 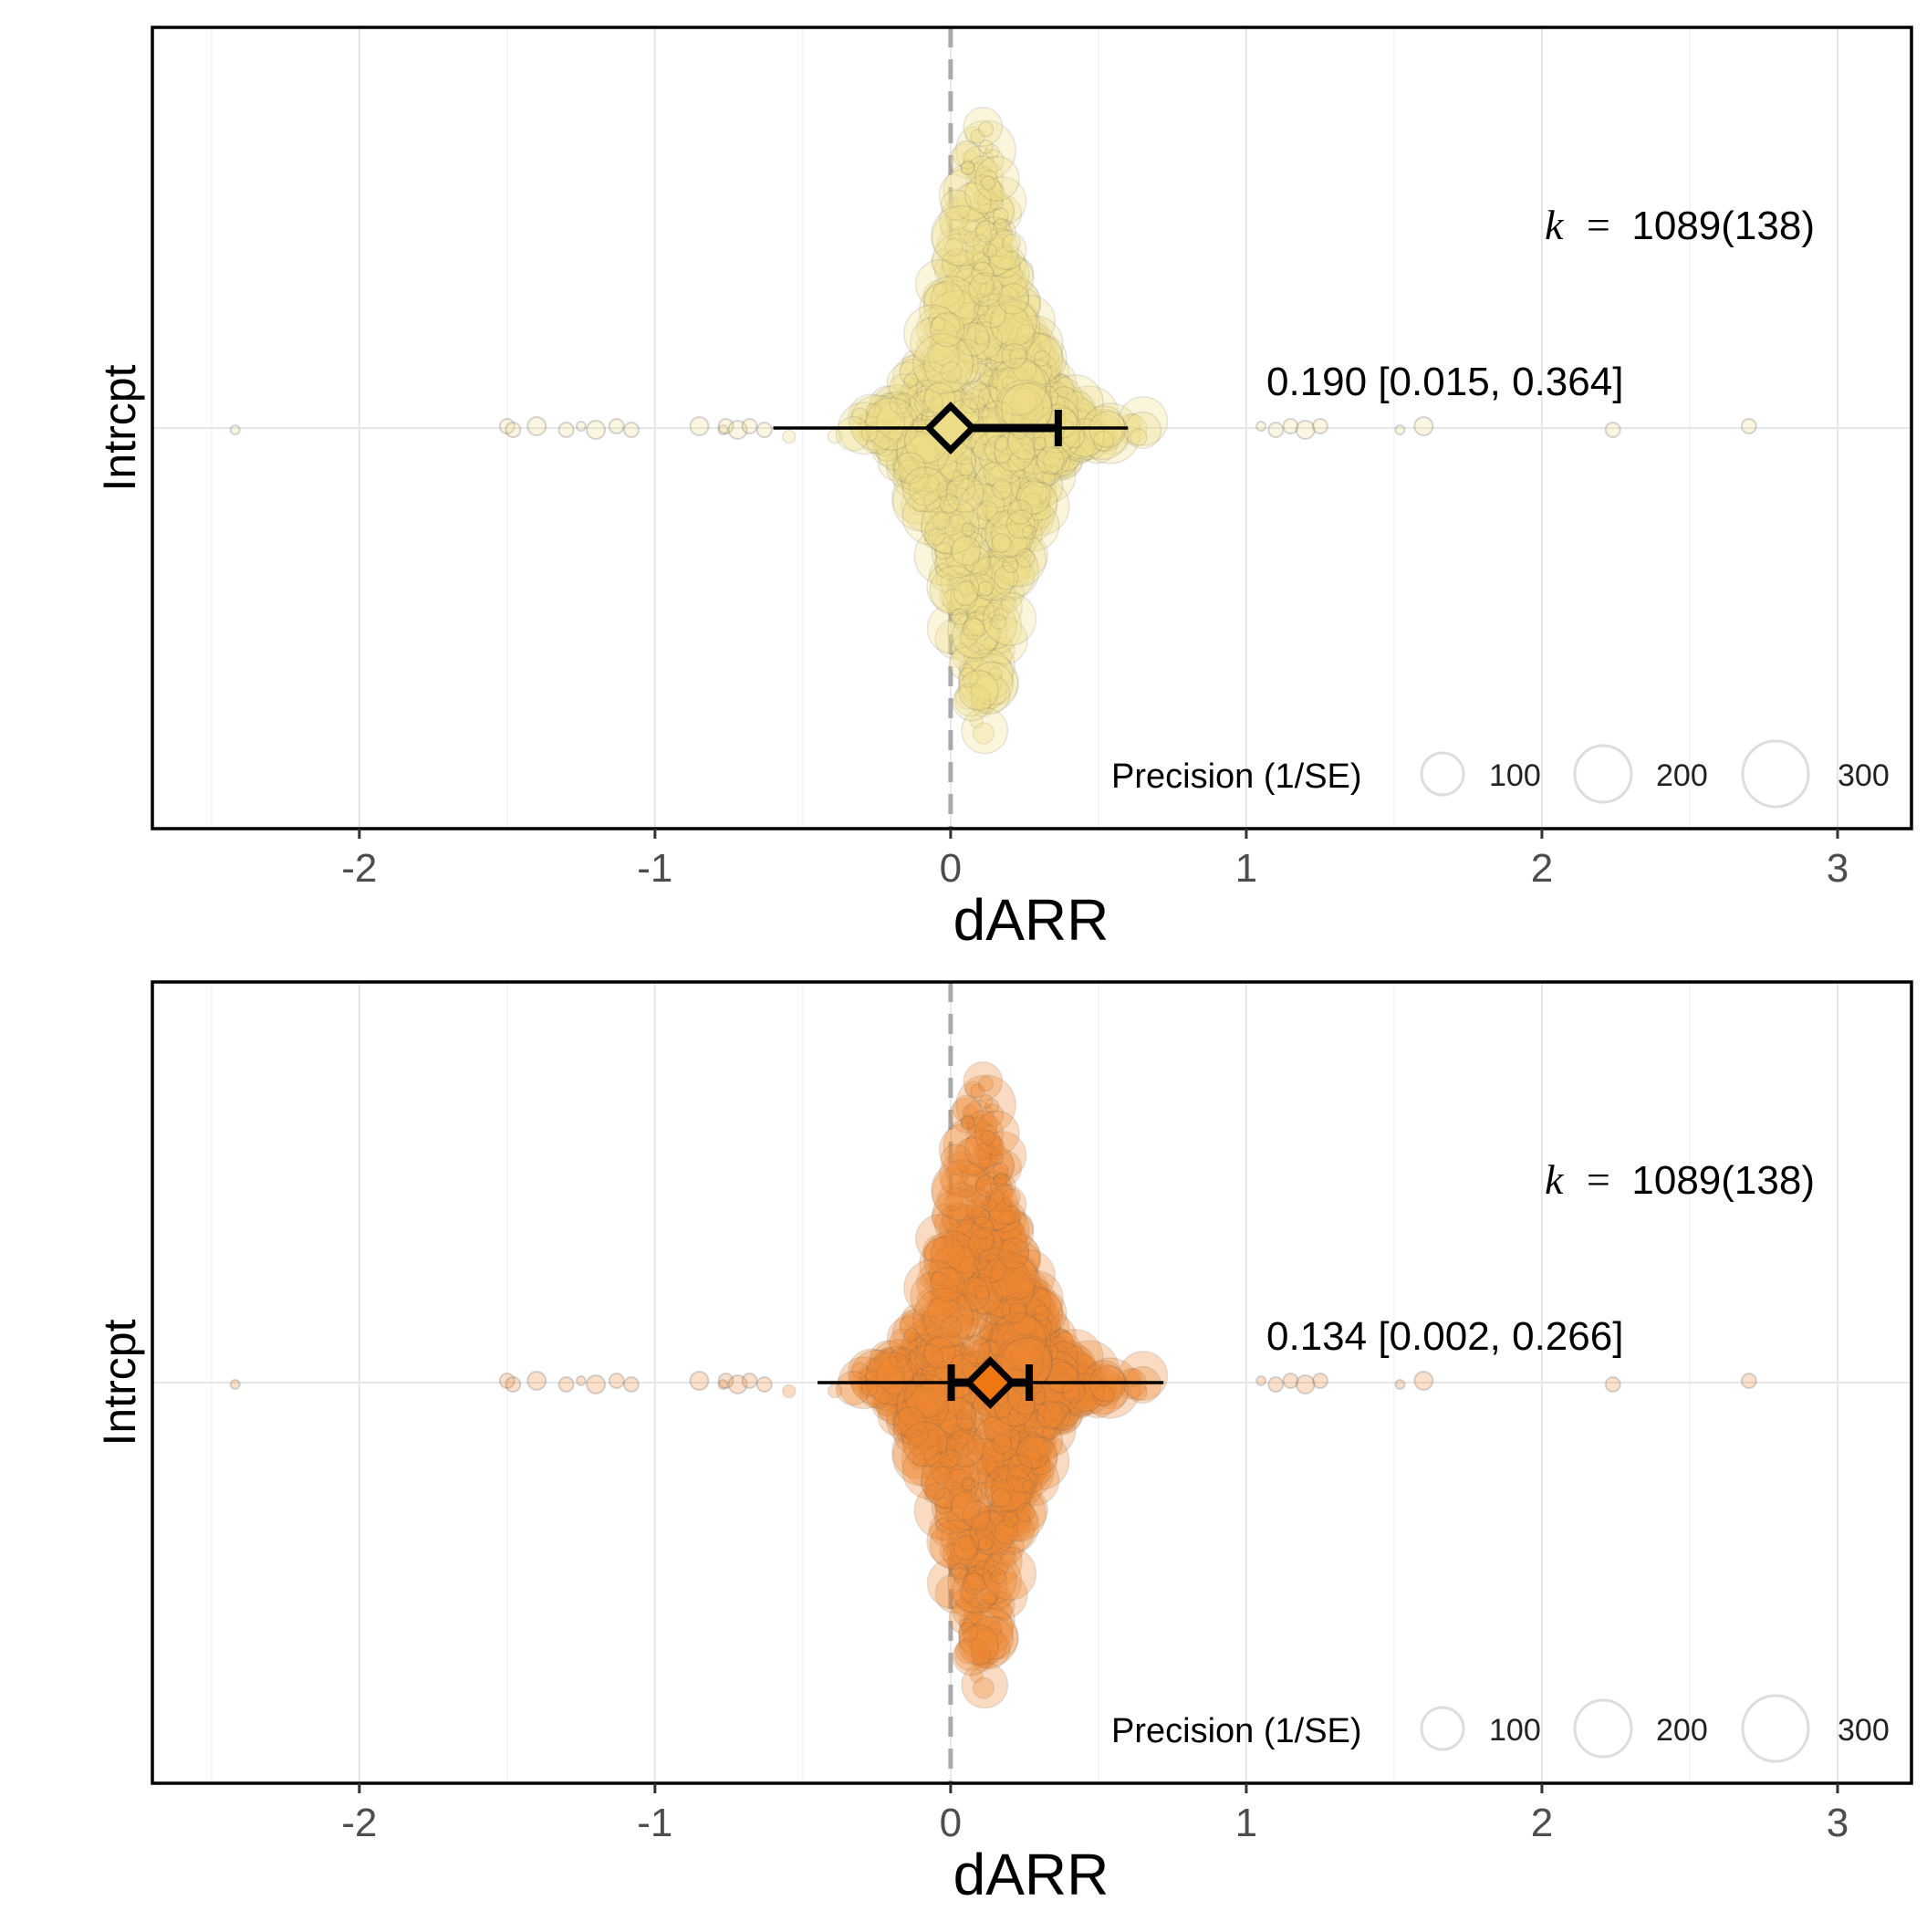 I want to click on x-tick-label: 0, so click(x=951, y=1823).